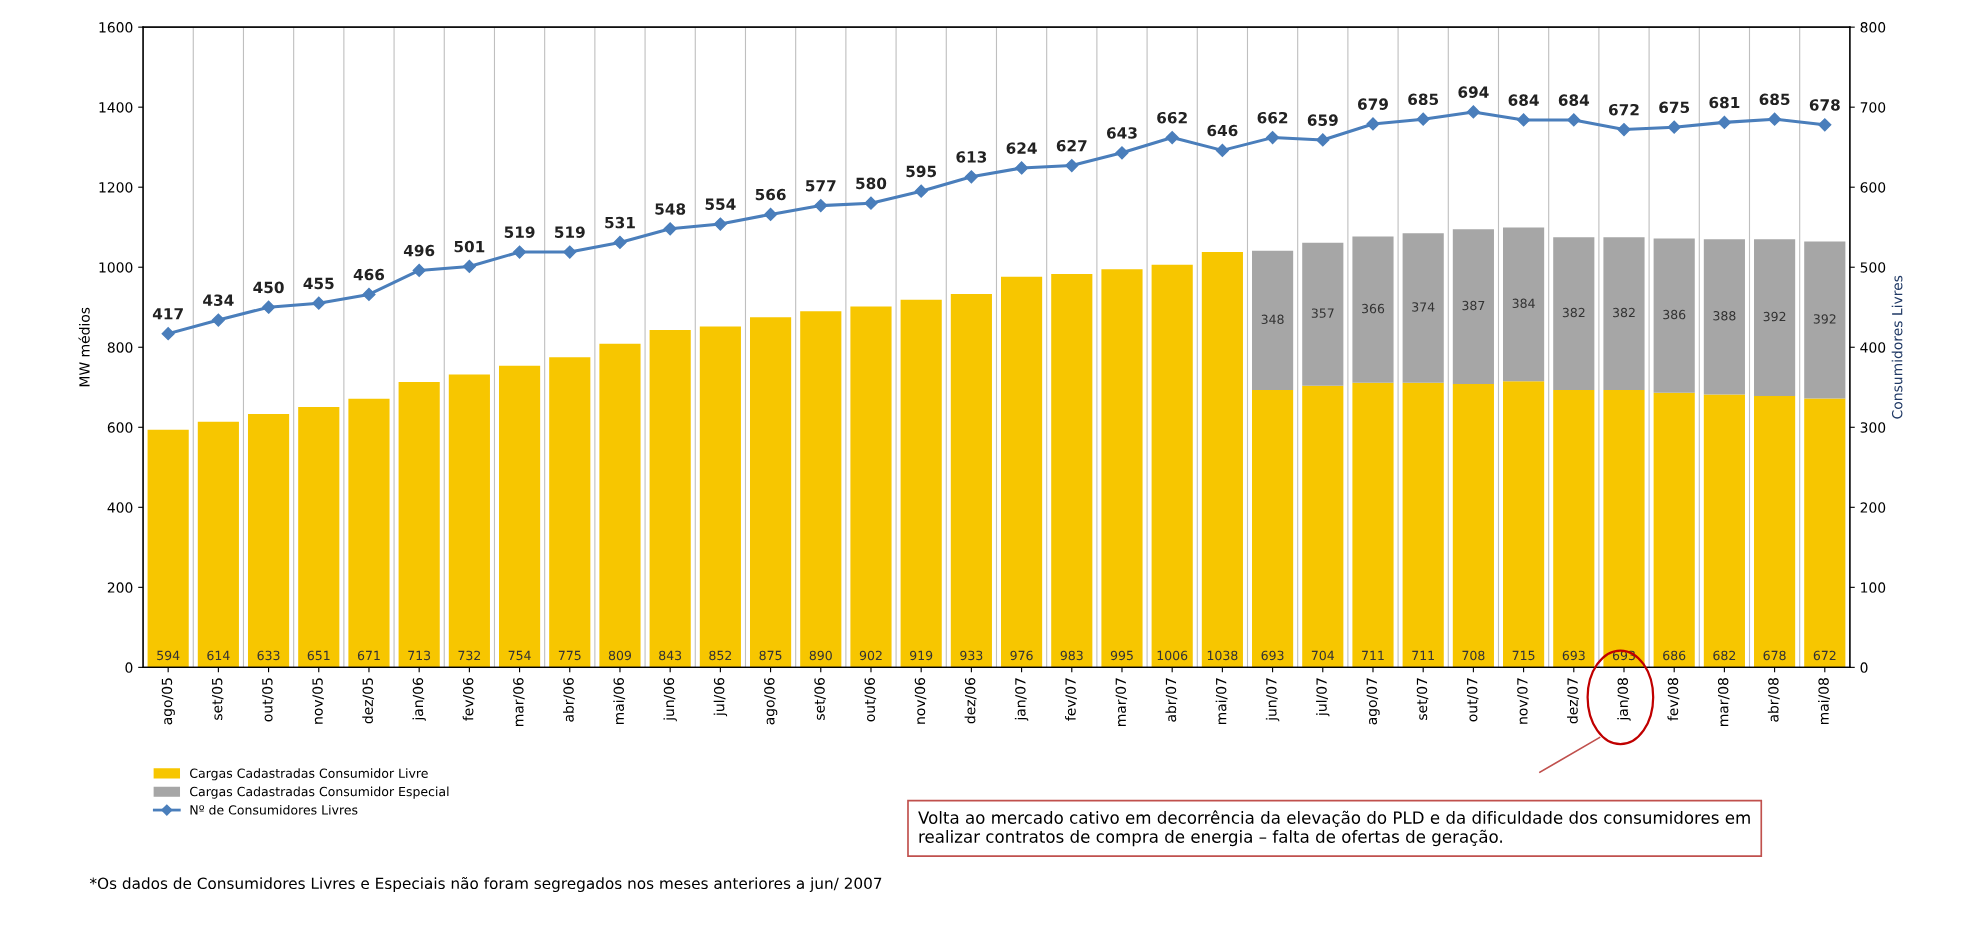 This screenshot has height=936, width=1987. What do you see at coordinates (120, 427) in the screenshot?
I see `y-tick-label: 600` at bounding box center [120, 427].